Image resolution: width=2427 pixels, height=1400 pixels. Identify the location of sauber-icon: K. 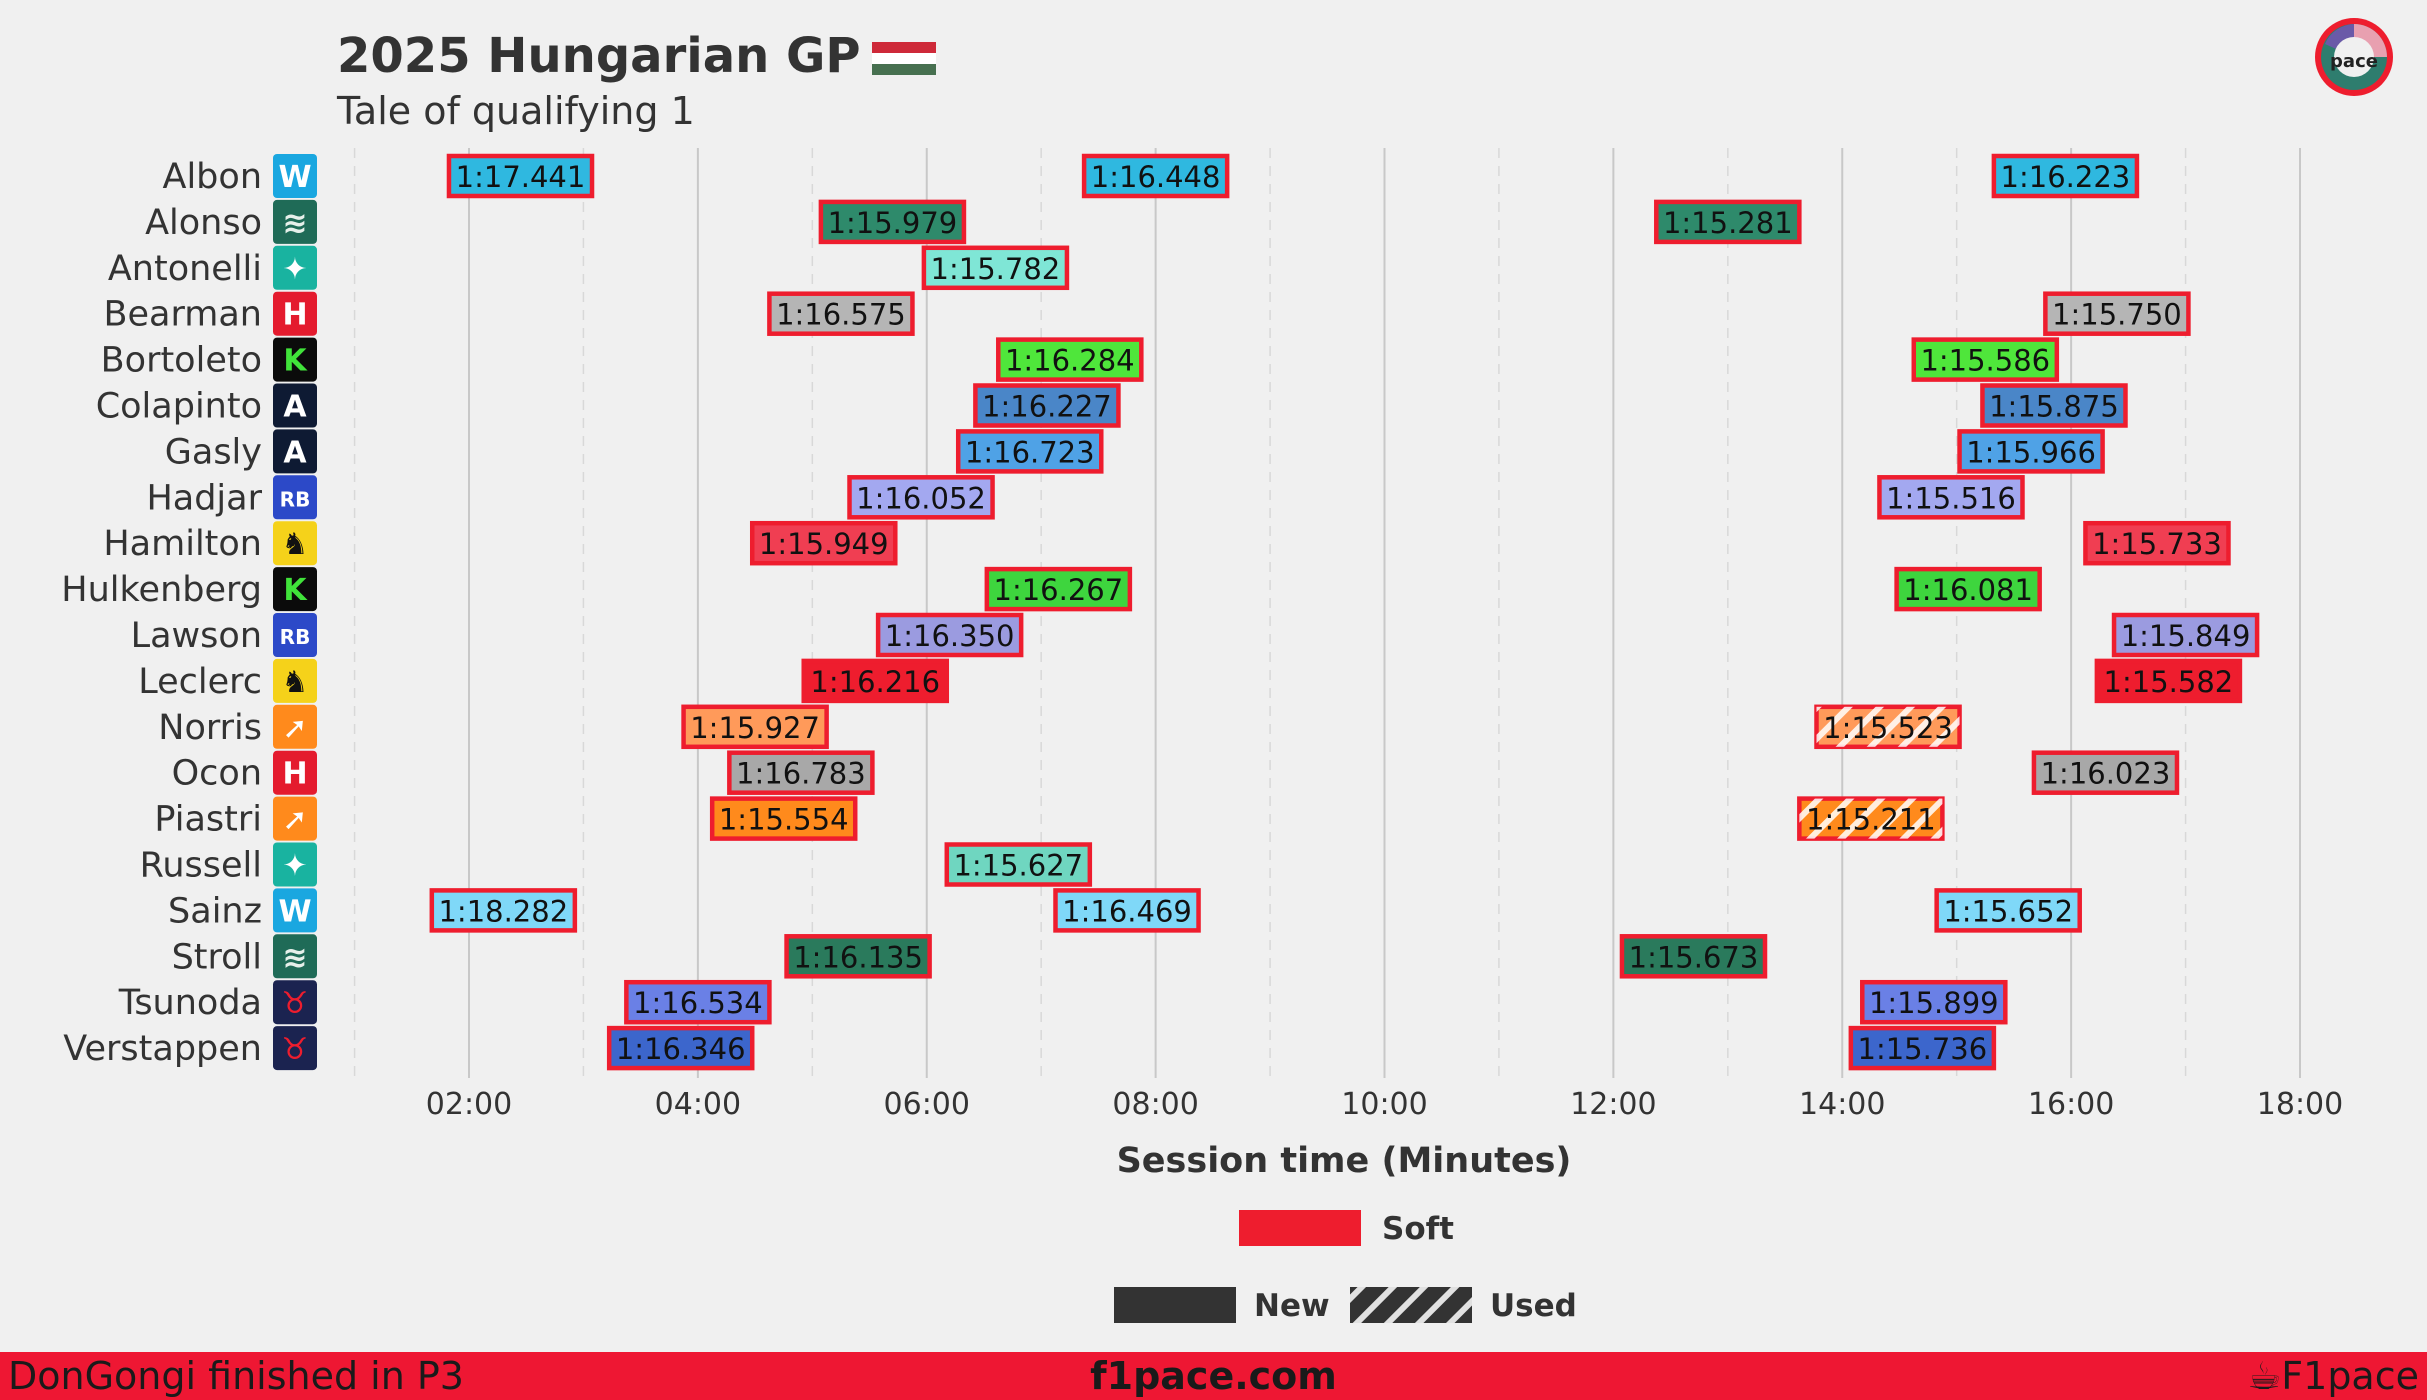
(295, 589).